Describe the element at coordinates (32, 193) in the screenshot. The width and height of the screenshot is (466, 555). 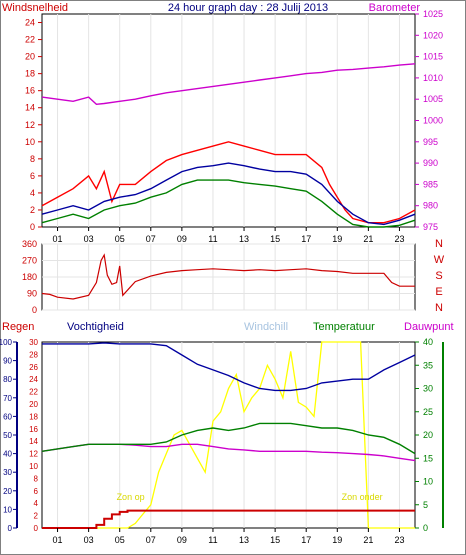
I see `wind-y-tick-label: 4` at that location.